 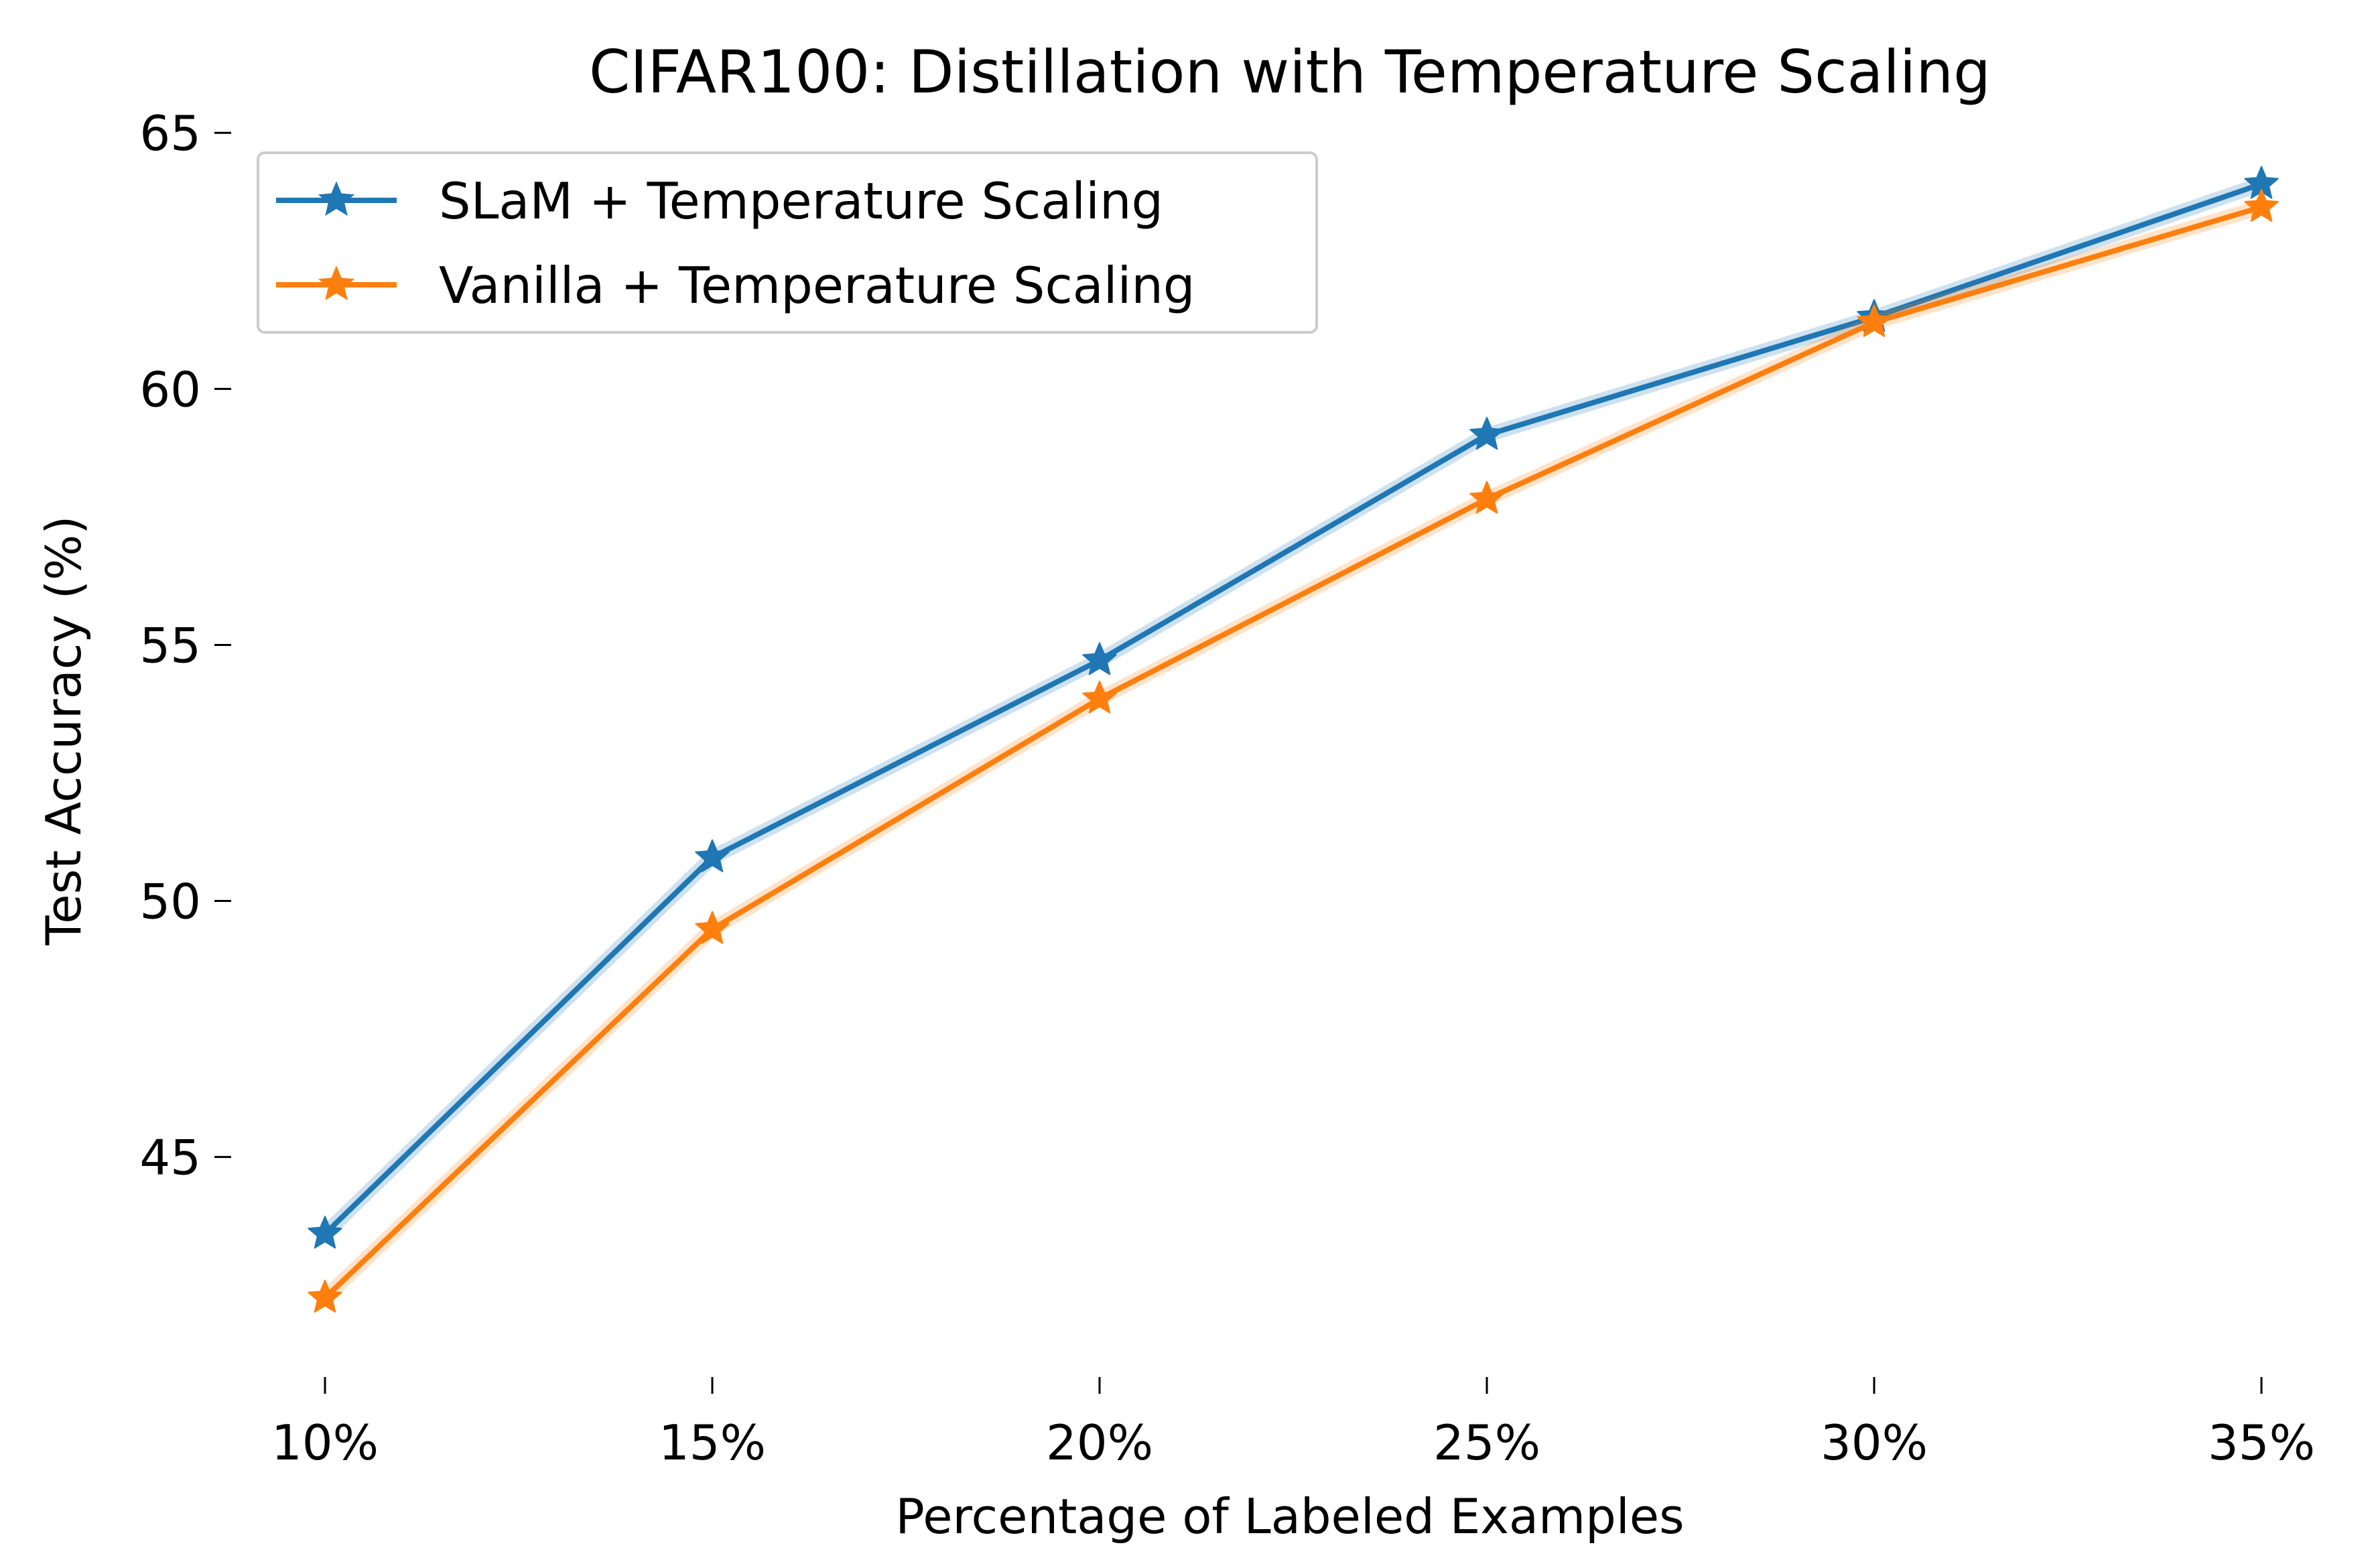 I want to click on y-tick-label: 60, so click(x=170, y=389).